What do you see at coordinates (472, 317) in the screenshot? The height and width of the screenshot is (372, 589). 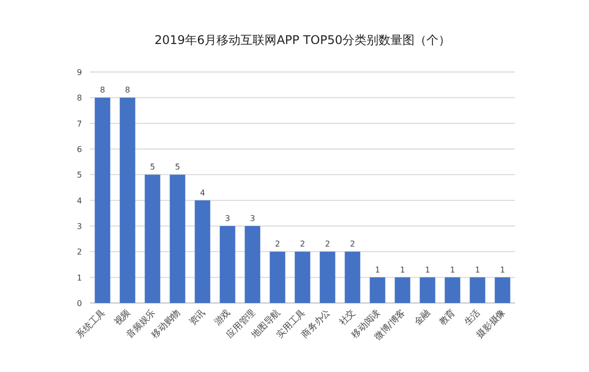 I see `x-tick-label: 生活` at bounding box center [472, 317].